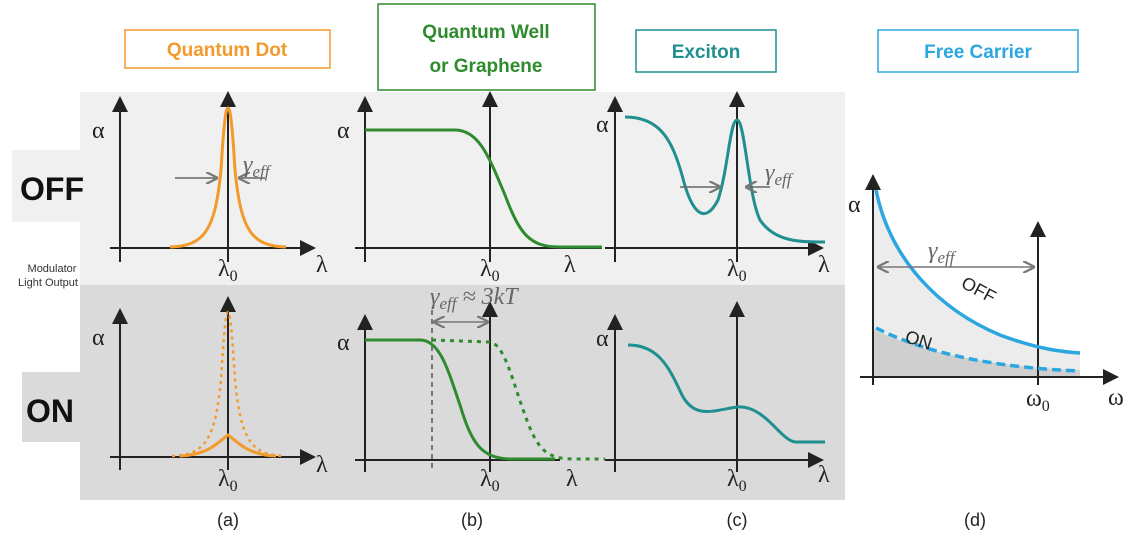  Describe the element at coordinates (228, 177) in the screenshot. I see `lorentzian-curve` at that location.